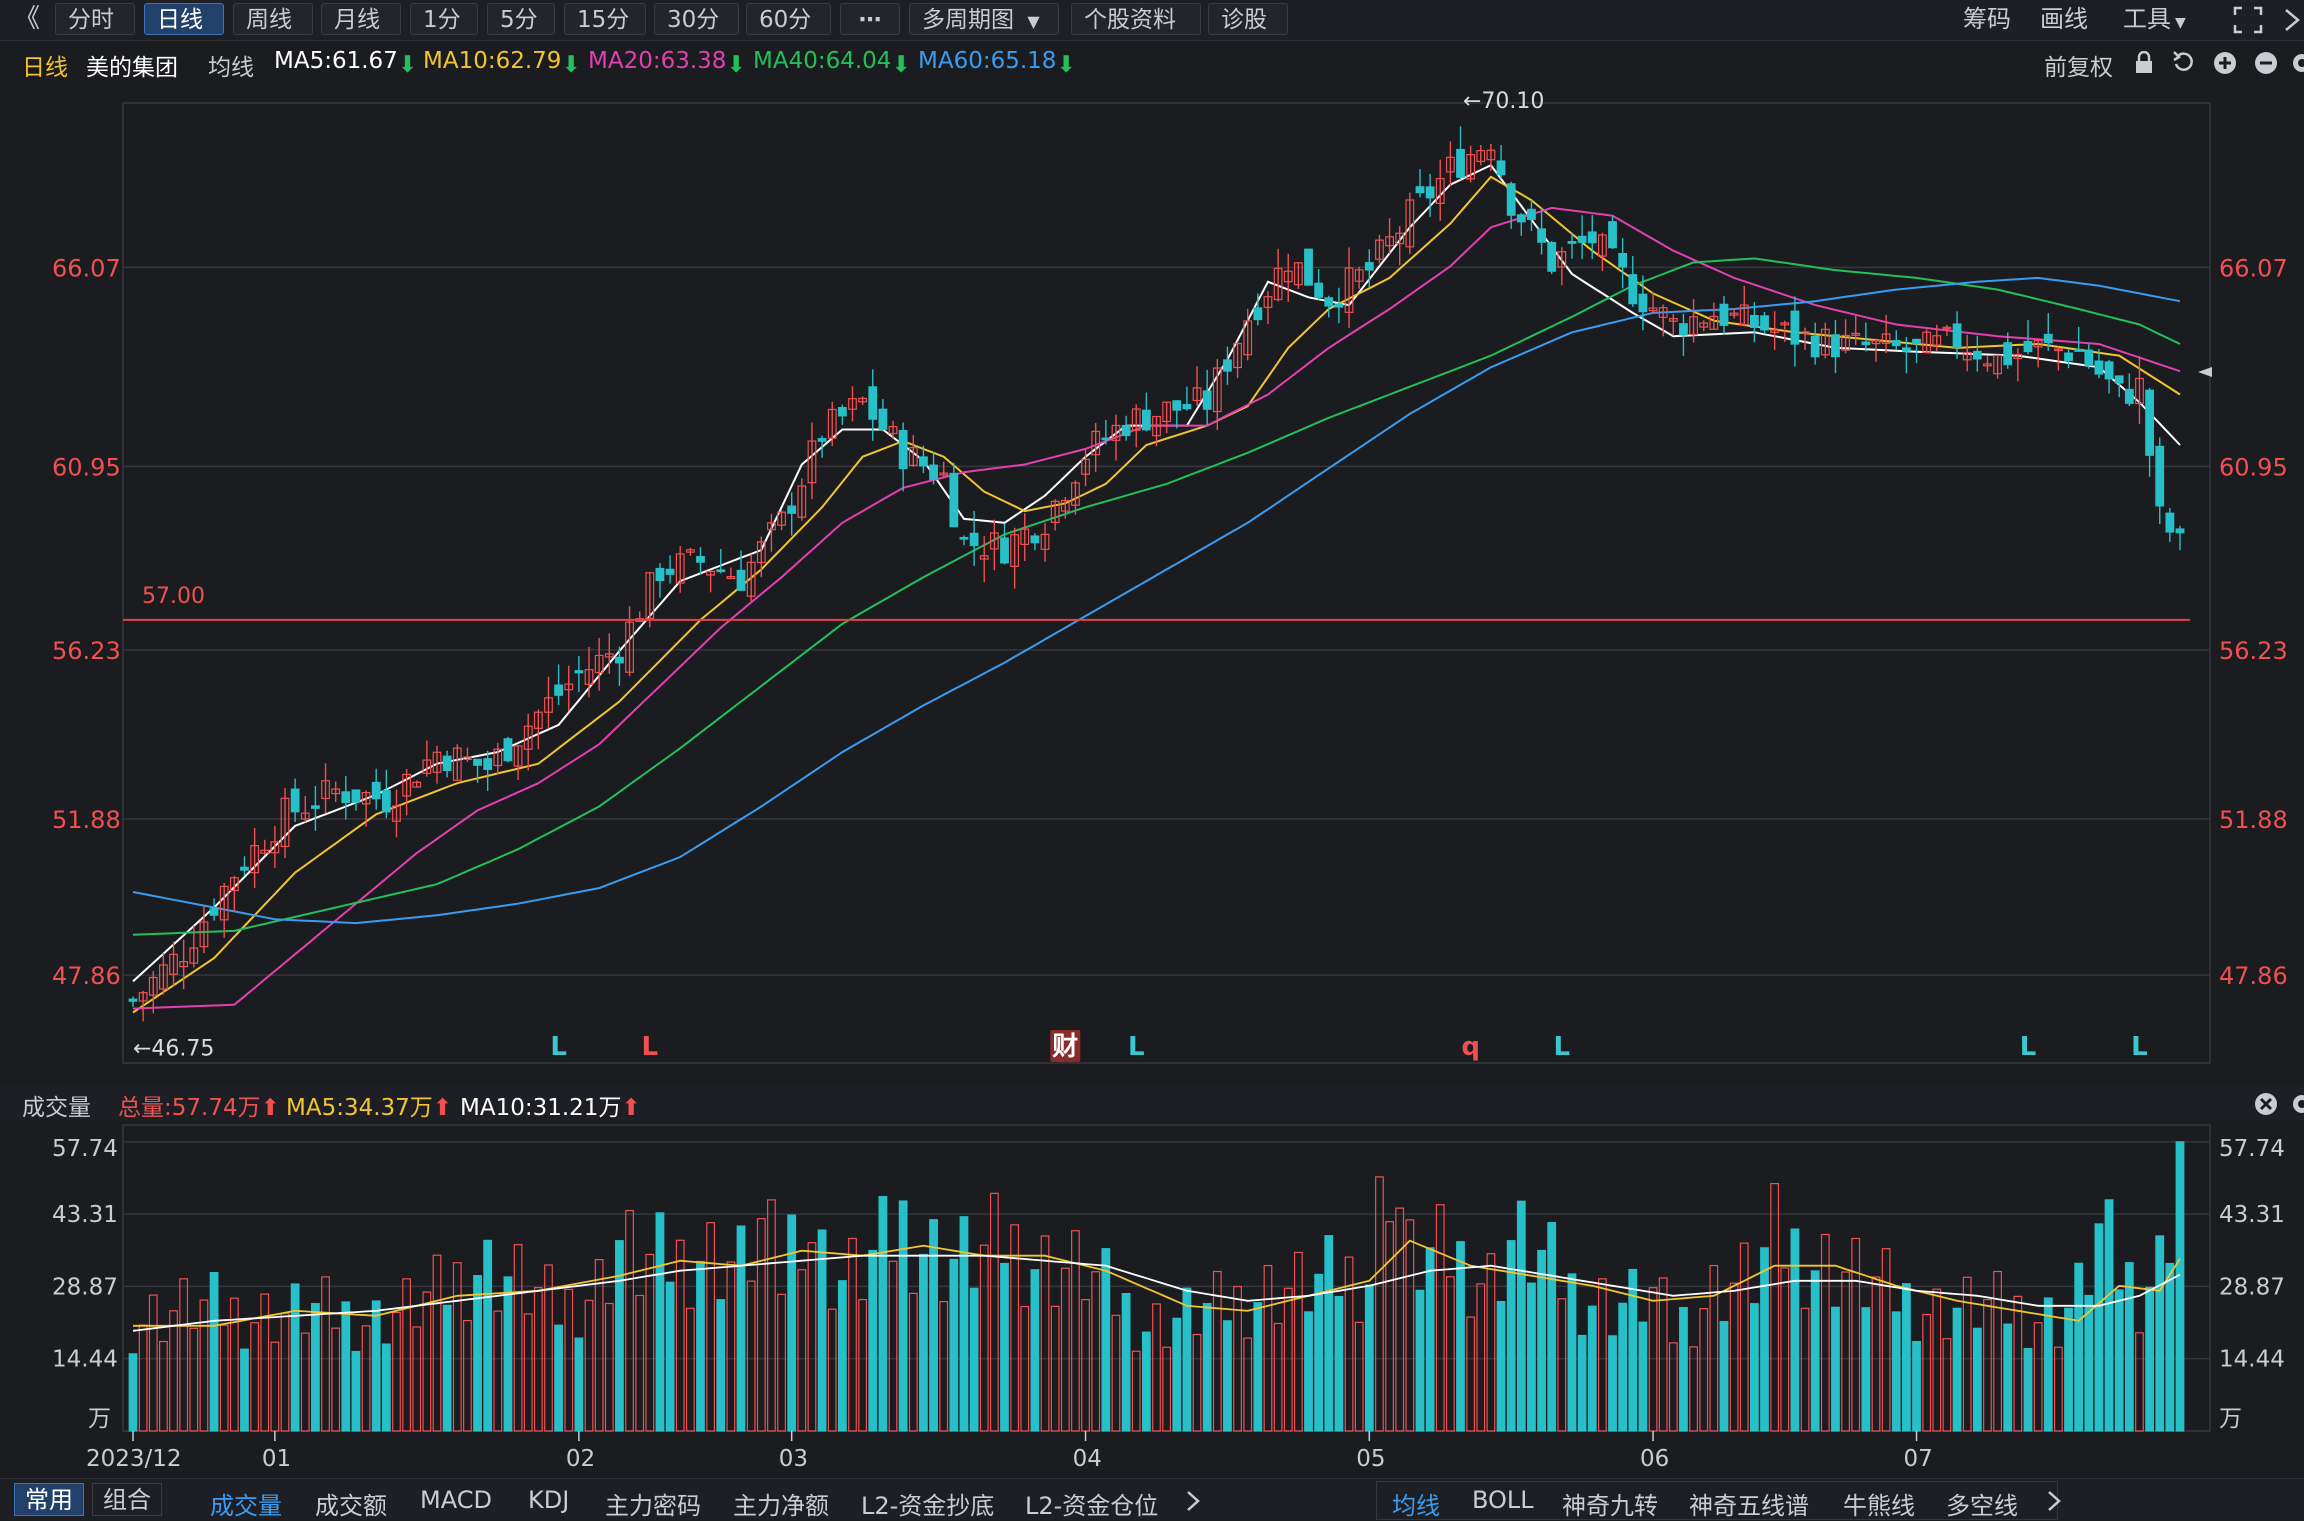 The width and height of the screenshot is (2304, 1521). What do you see at coordinates (49, 1499) in the screenshot?
I see `tab-common: 常用` at bounding box center [49, 1499].